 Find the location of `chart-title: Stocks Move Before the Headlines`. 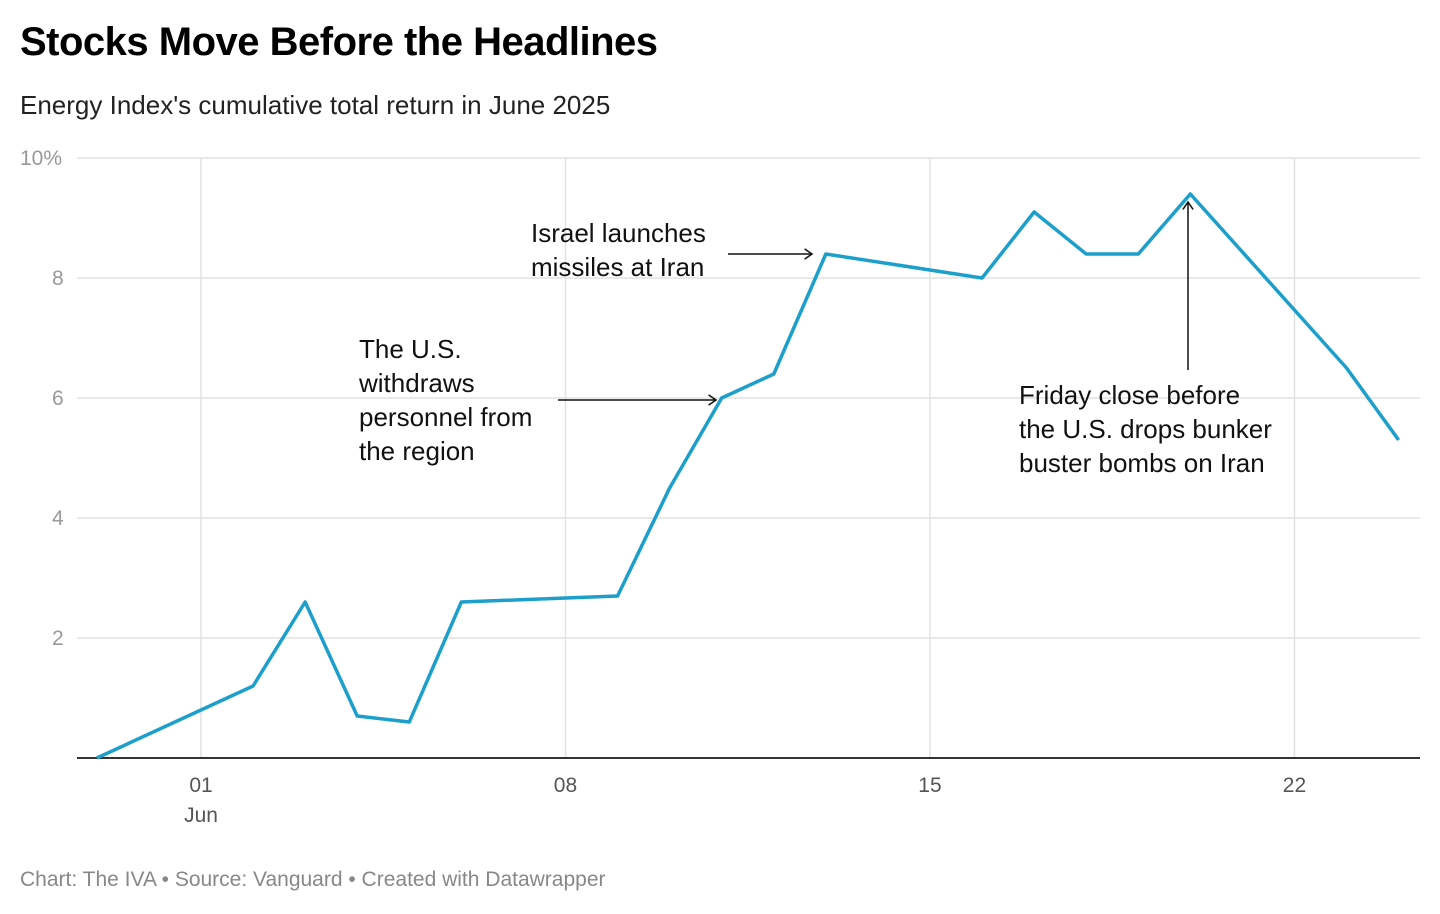

chart-title: Stocks Move Before the Headlines is located at coordinates (339, 42).